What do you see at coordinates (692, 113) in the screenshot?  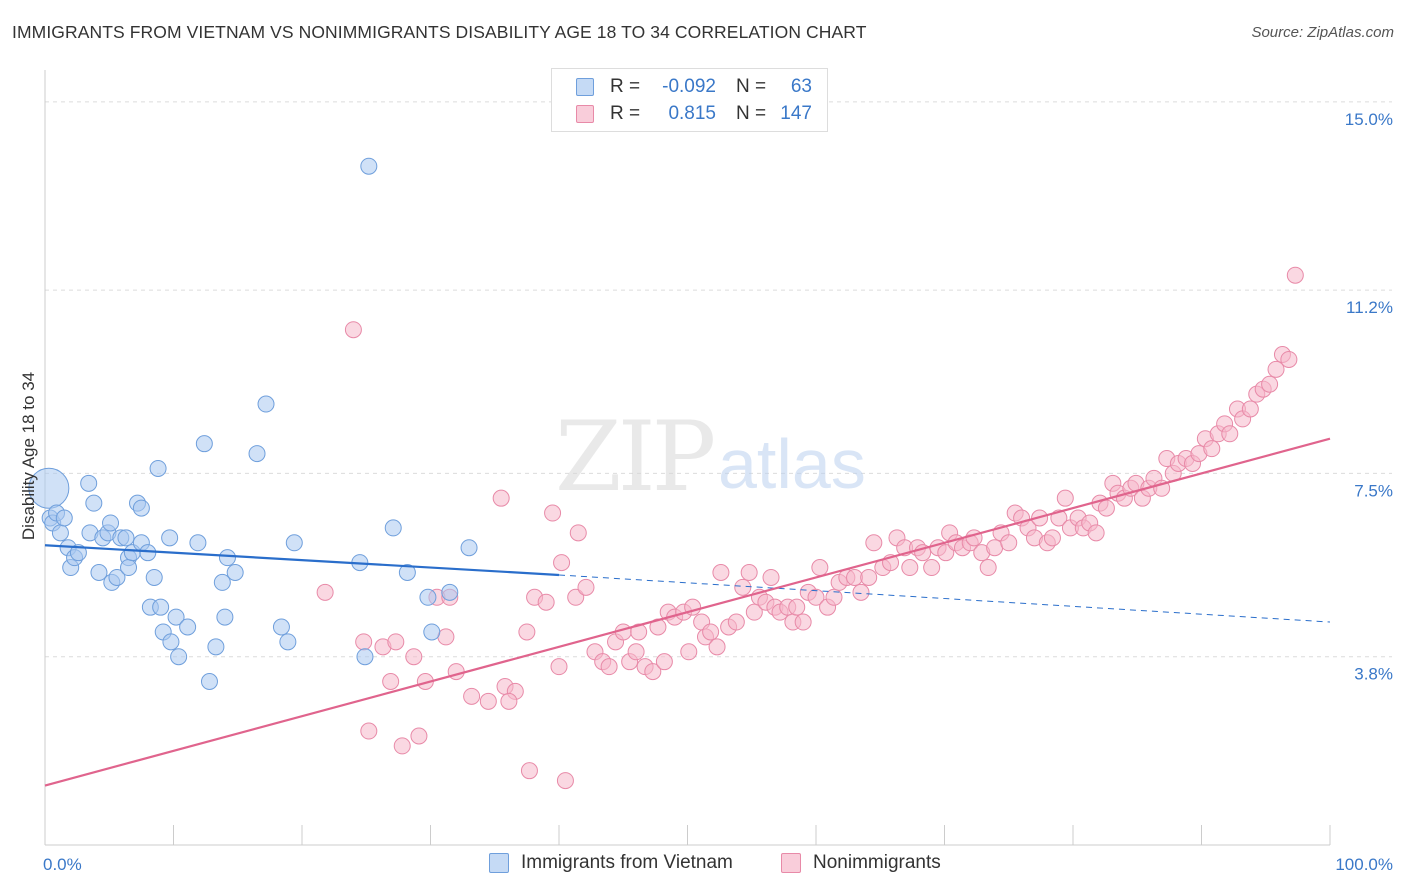 I see `legend-r-value: 0.815` at bounding box center [692, 113].